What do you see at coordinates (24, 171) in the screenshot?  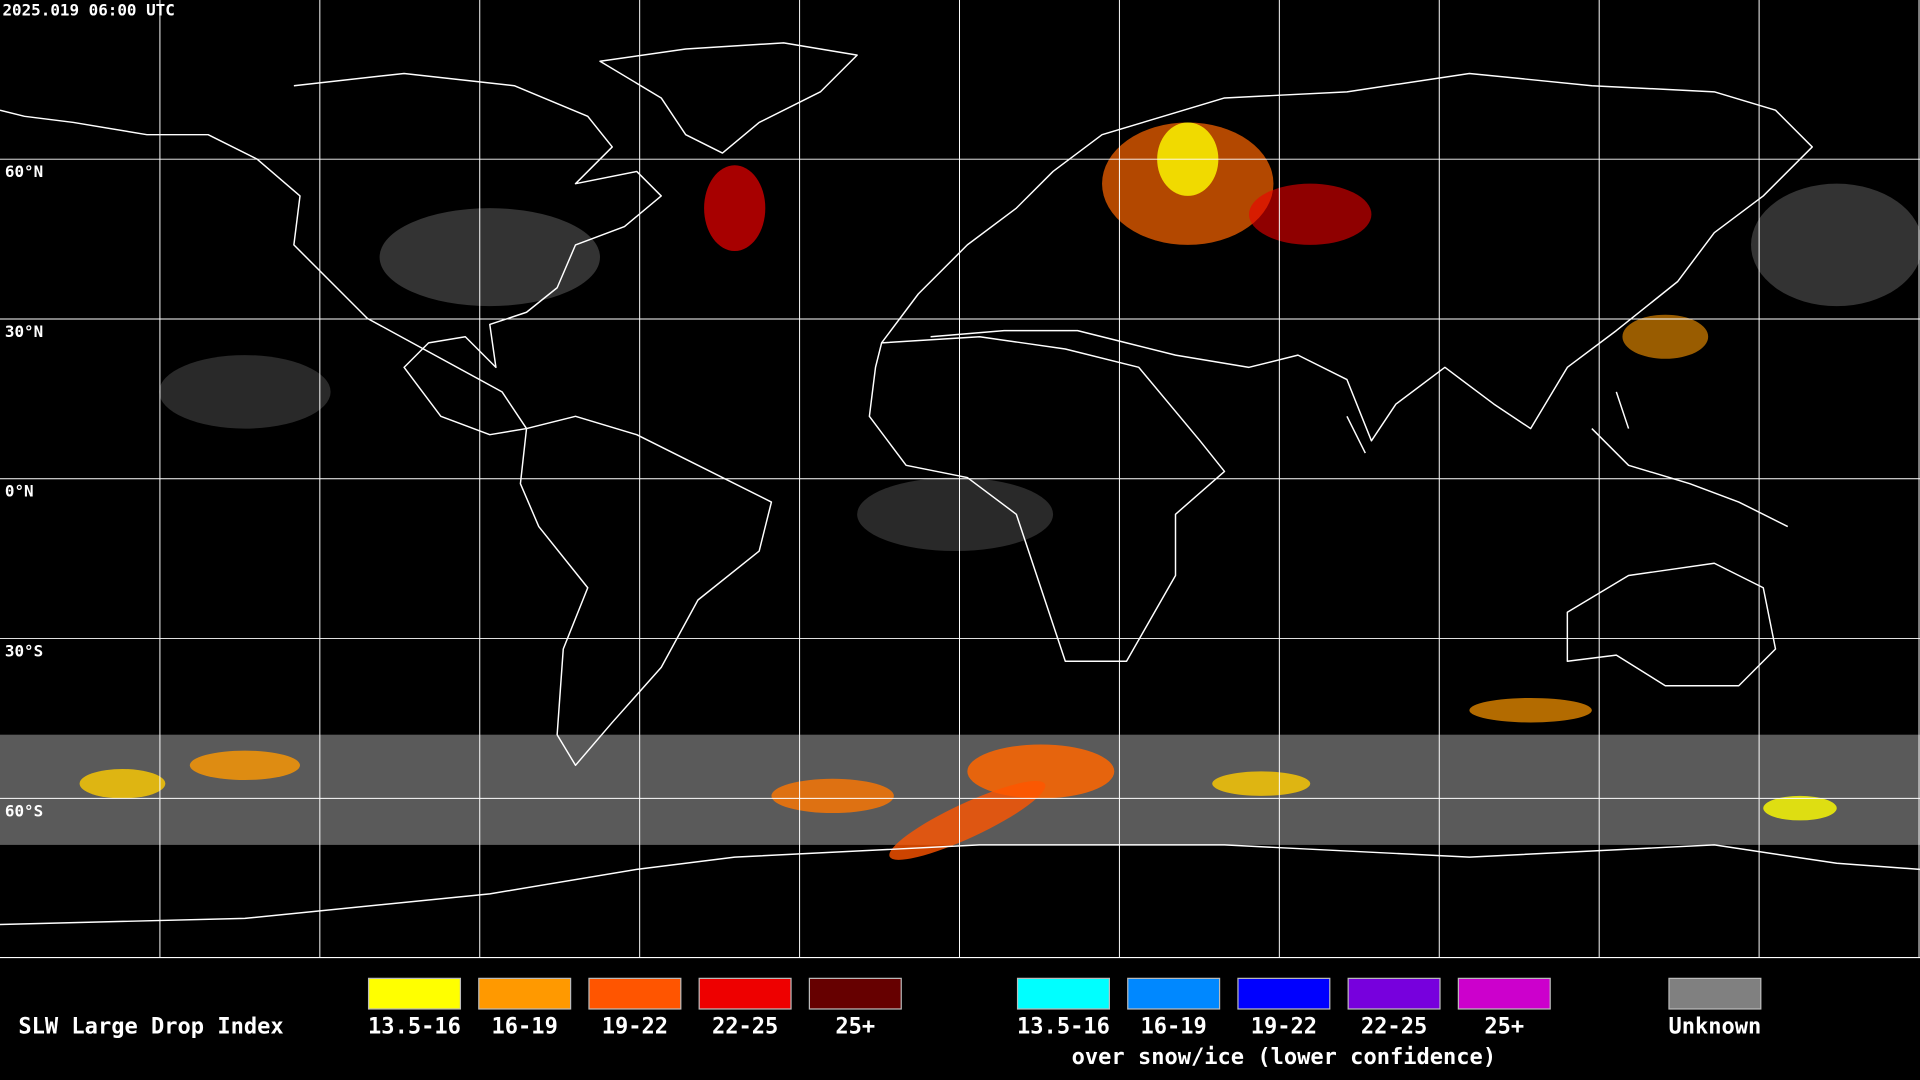 I see `latitude-label: 60°N` at bounding box center [24, 171].